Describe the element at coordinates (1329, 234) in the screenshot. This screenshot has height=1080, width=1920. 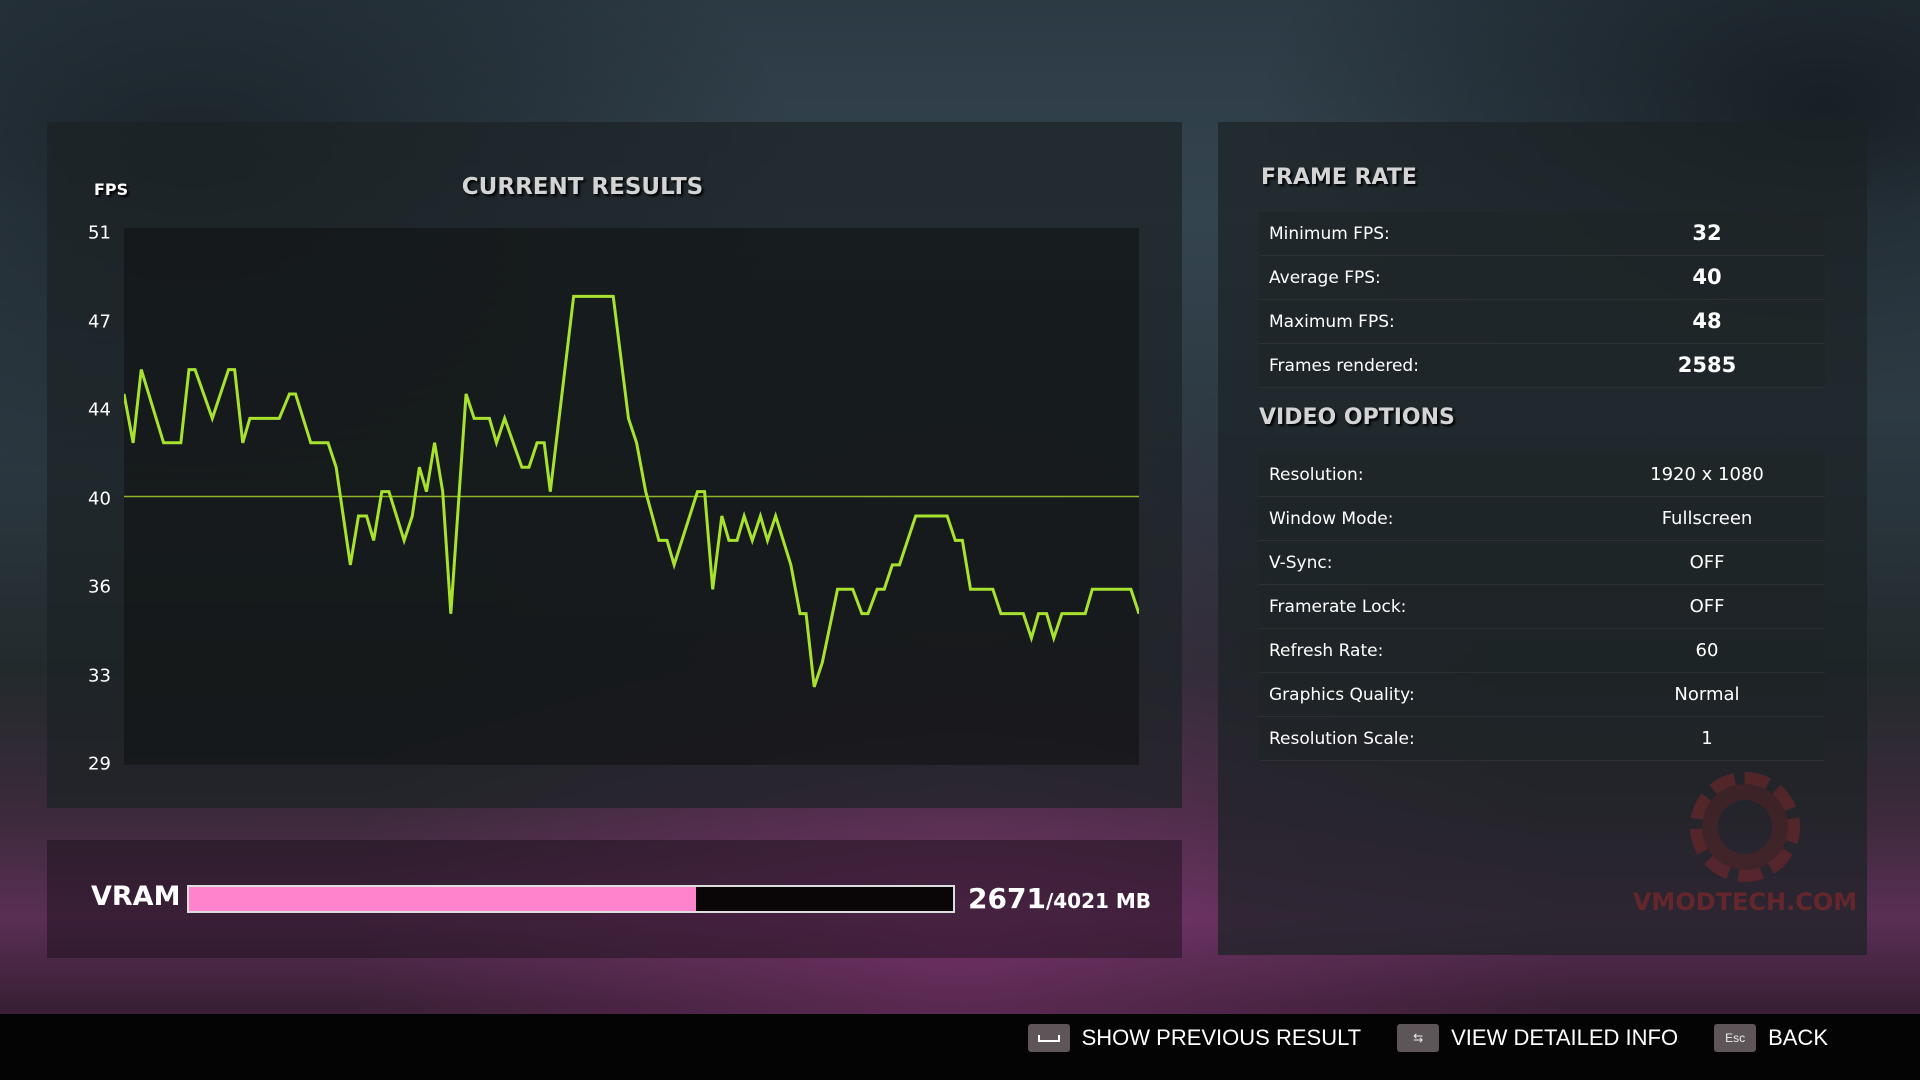
I see `stat-label: Minimum FPS:` at that location.